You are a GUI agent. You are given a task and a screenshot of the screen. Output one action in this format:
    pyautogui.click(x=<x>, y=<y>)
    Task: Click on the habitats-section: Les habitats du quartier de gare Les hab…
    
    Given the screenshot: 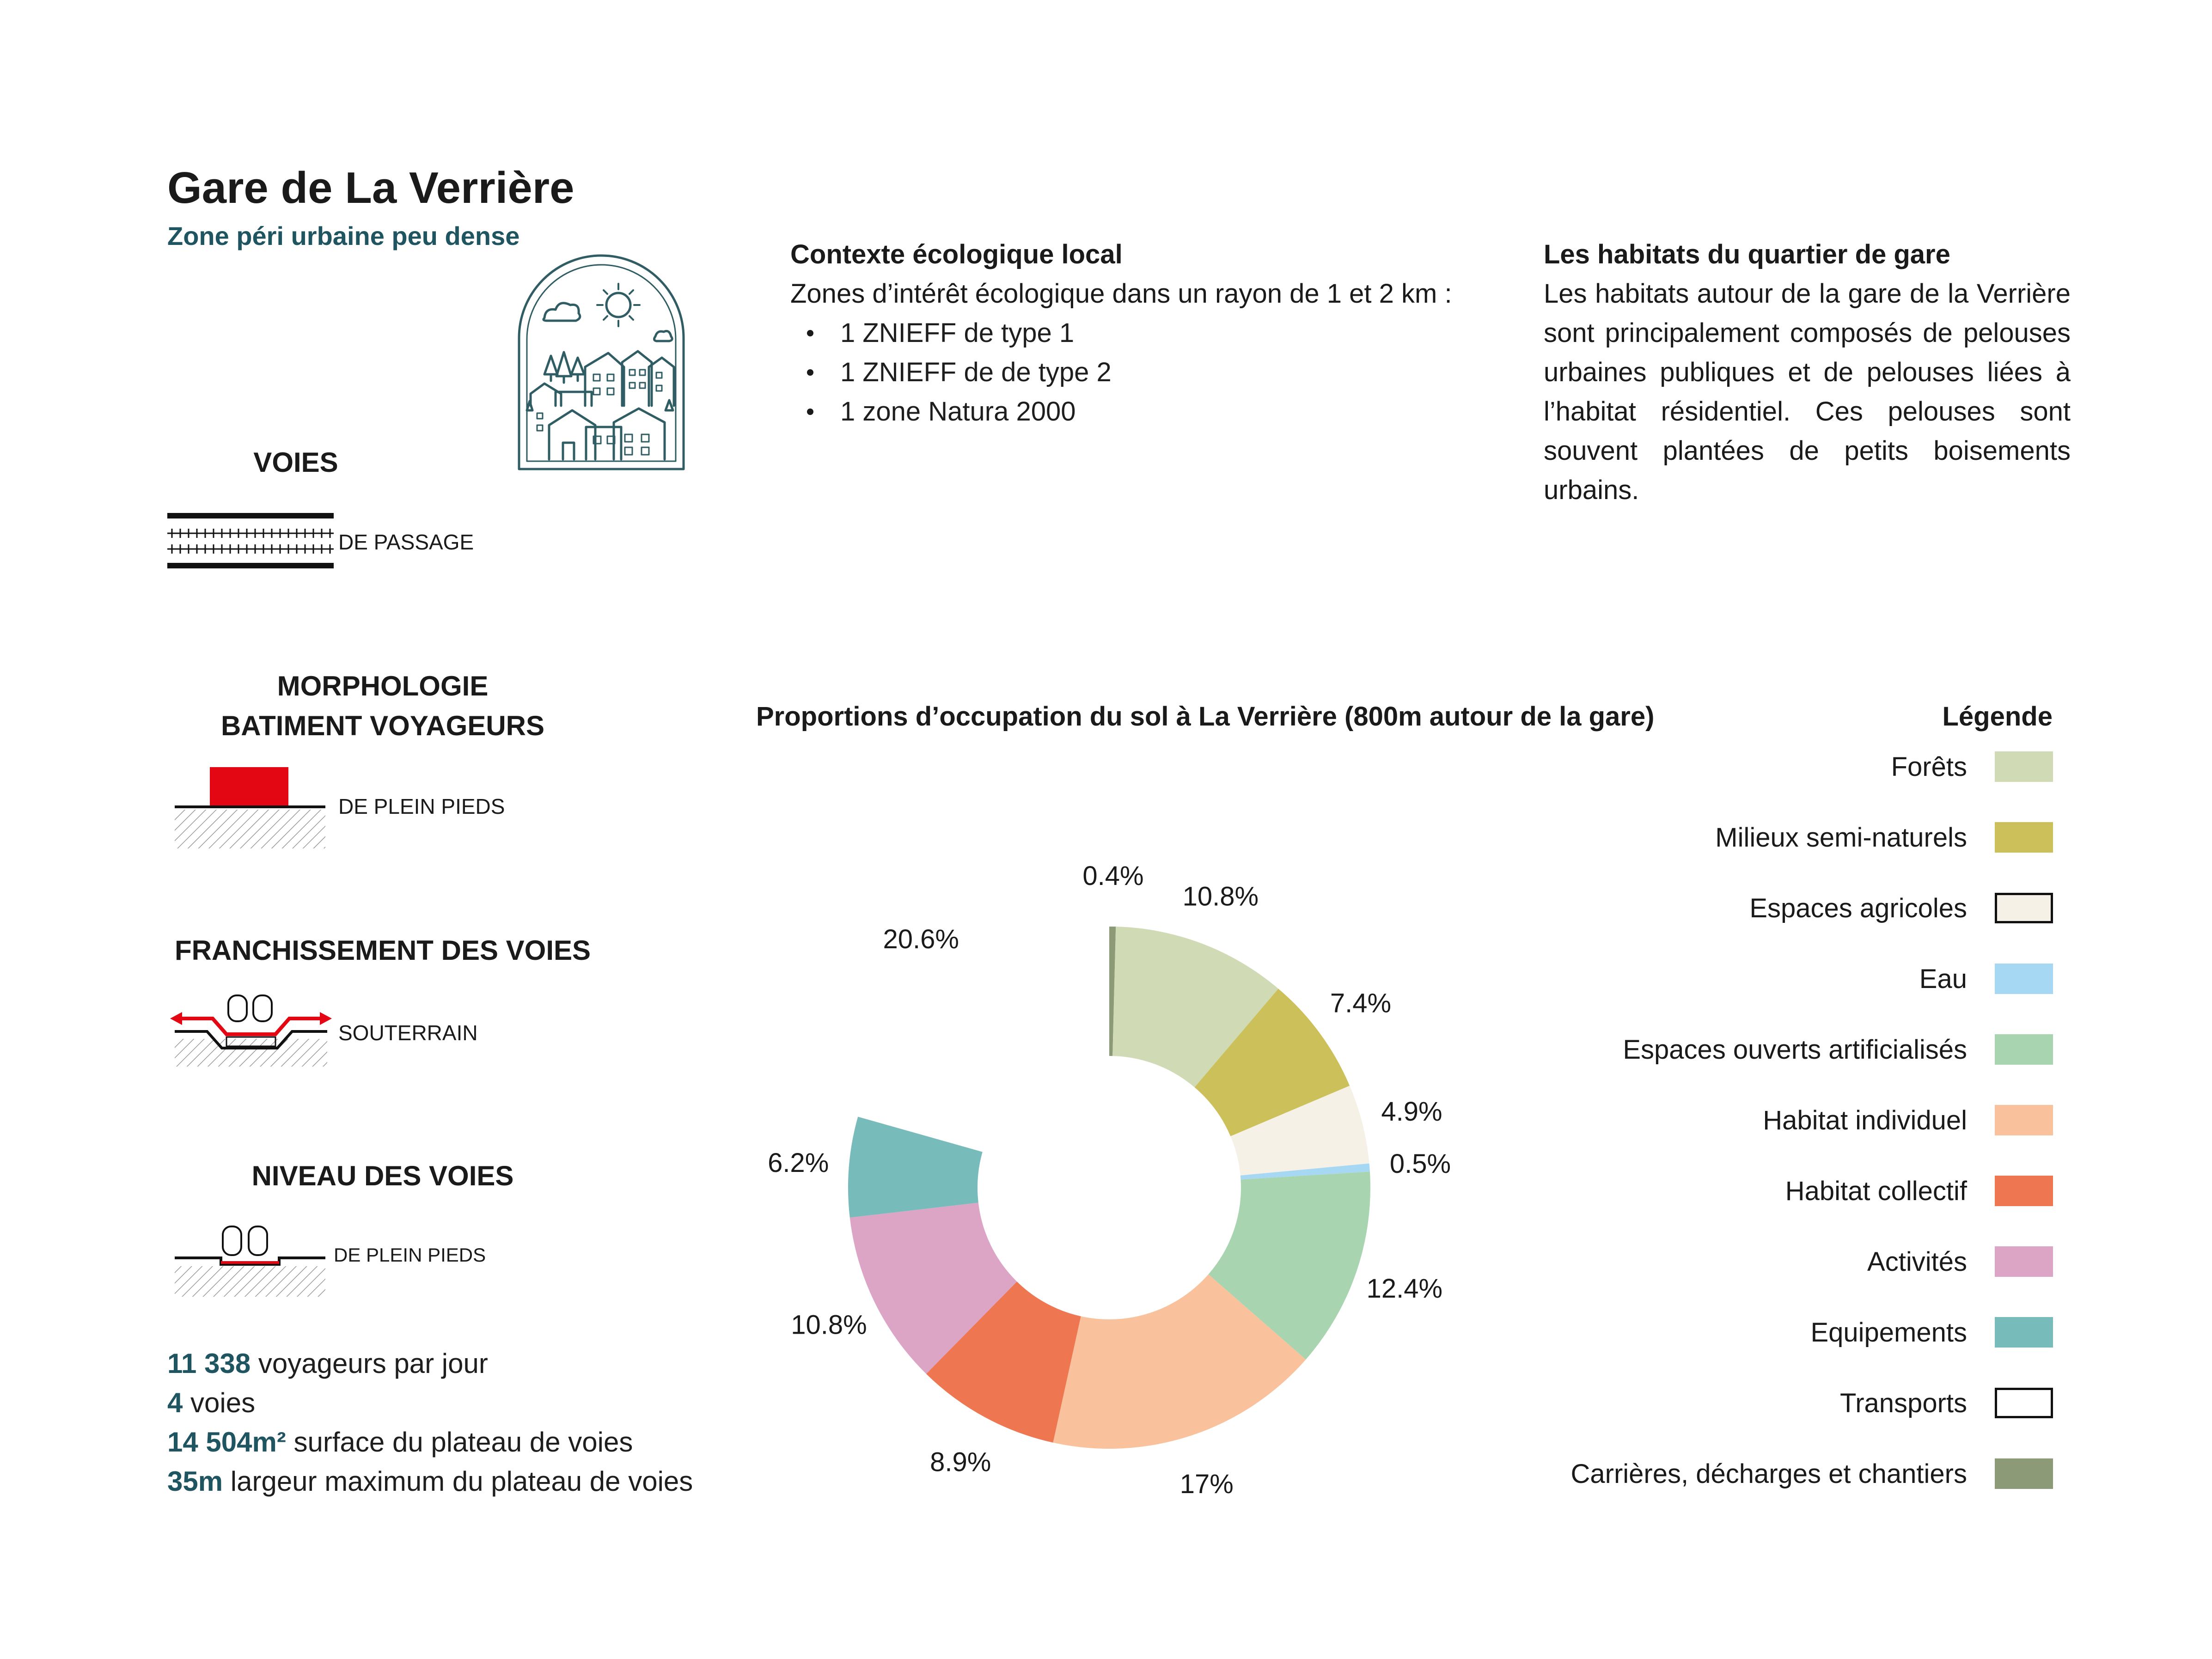 What is the action you would take?
    pyautogui.click(x=1807, y=372)
    